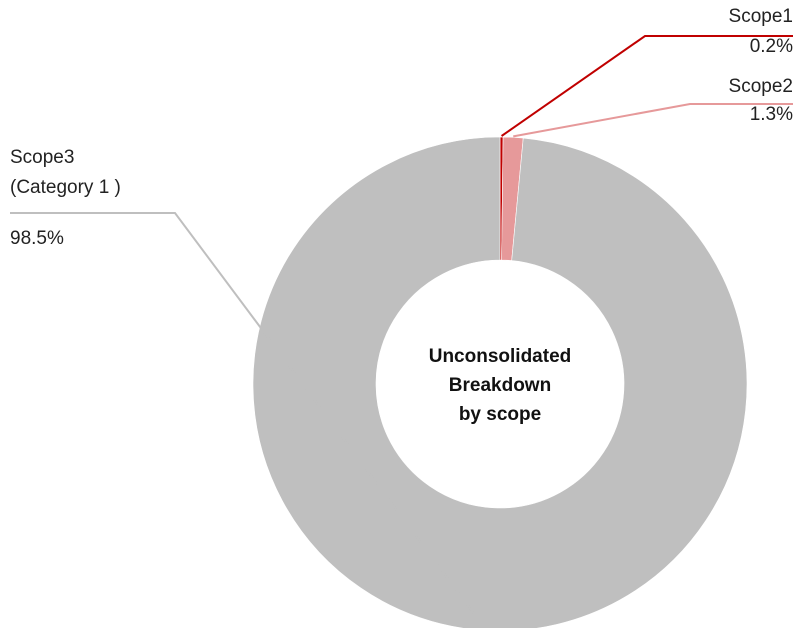 This screenshot has width=797, height=628. What do you see at coordinates (771, 46) in the screenshot?
I see `value-label: 0.2%` at bounding box center [771, 46].